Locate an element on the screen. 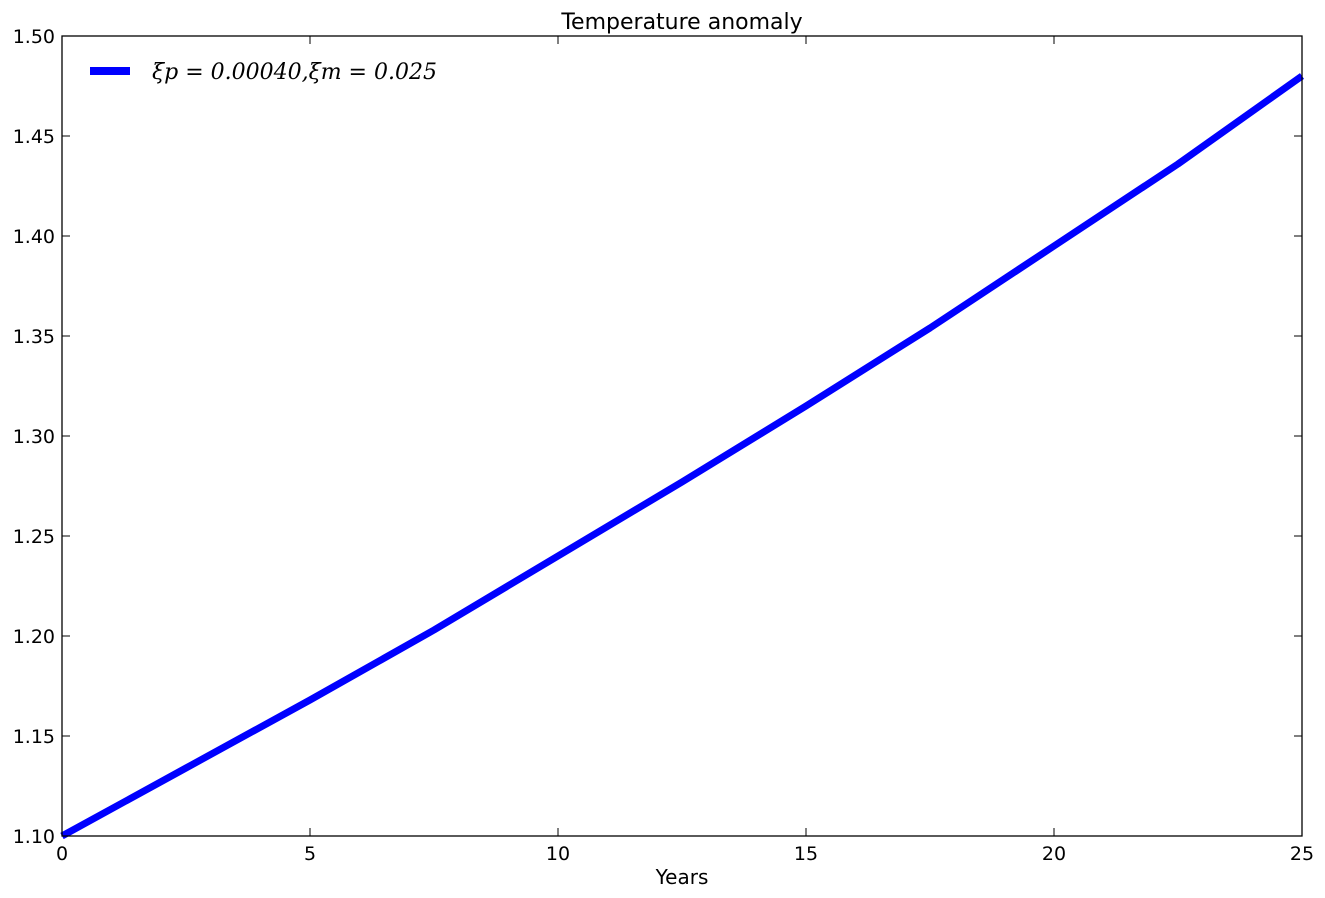 The height and width of the screenshot is (898, 1325). y-tick-label: 1.25 is located at coordinates (34, 537).